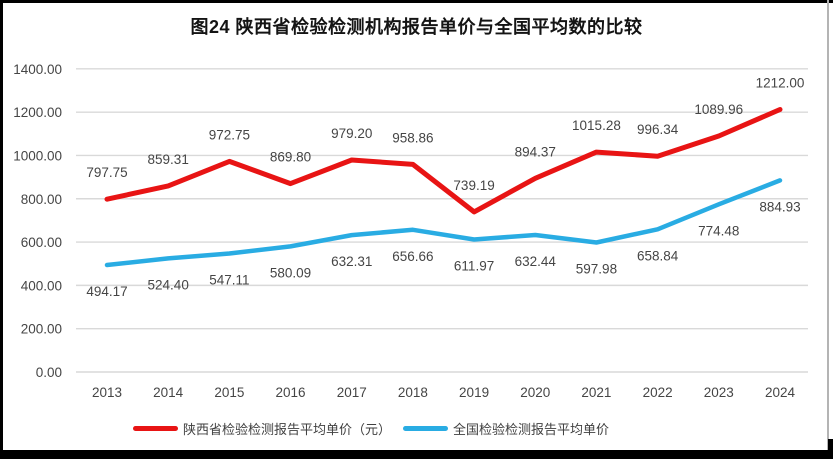 The width and height of the screenshot is (833, 459). I want to click on data-label: 580.09, so click(290, 272).